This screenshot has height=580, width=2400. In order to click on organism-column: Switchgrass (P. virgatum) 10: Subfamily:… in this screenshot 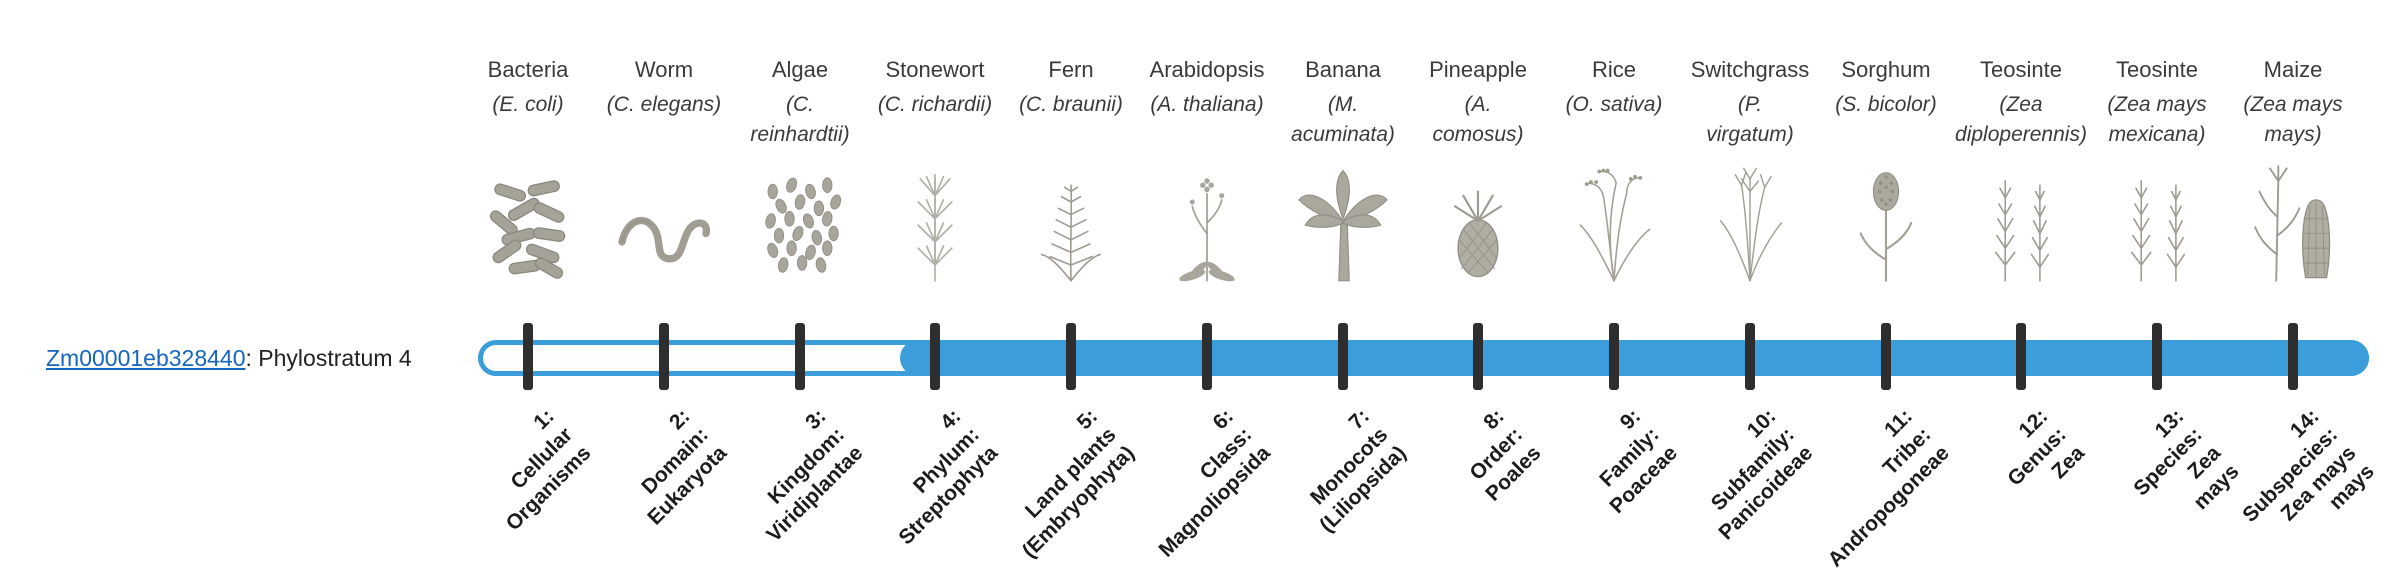, I will do `click(1750, 300)`.